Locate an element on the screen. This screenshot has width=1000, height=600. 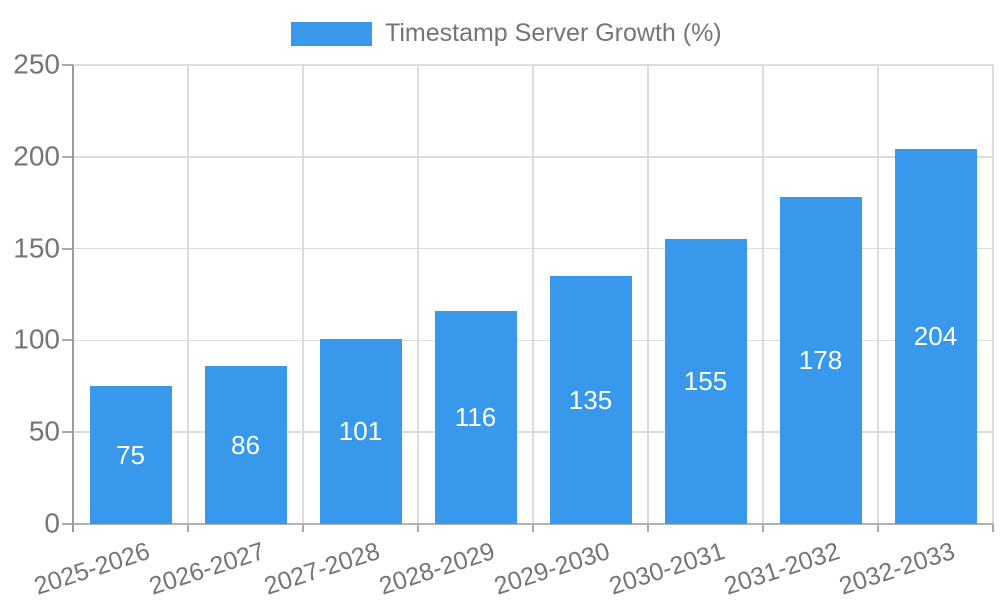
x-axis-line is located at coordinates (532, 524).